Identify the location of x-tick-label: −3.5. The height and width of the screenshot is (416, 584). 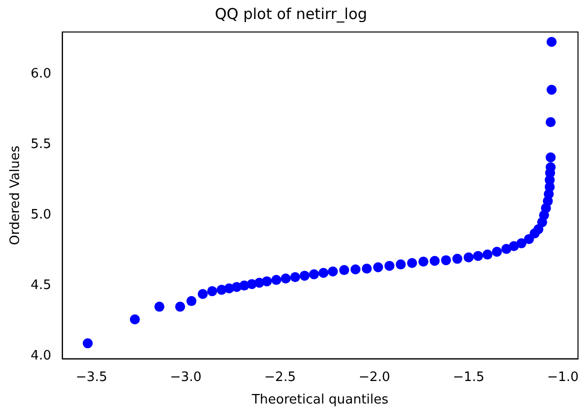
(92, 377).